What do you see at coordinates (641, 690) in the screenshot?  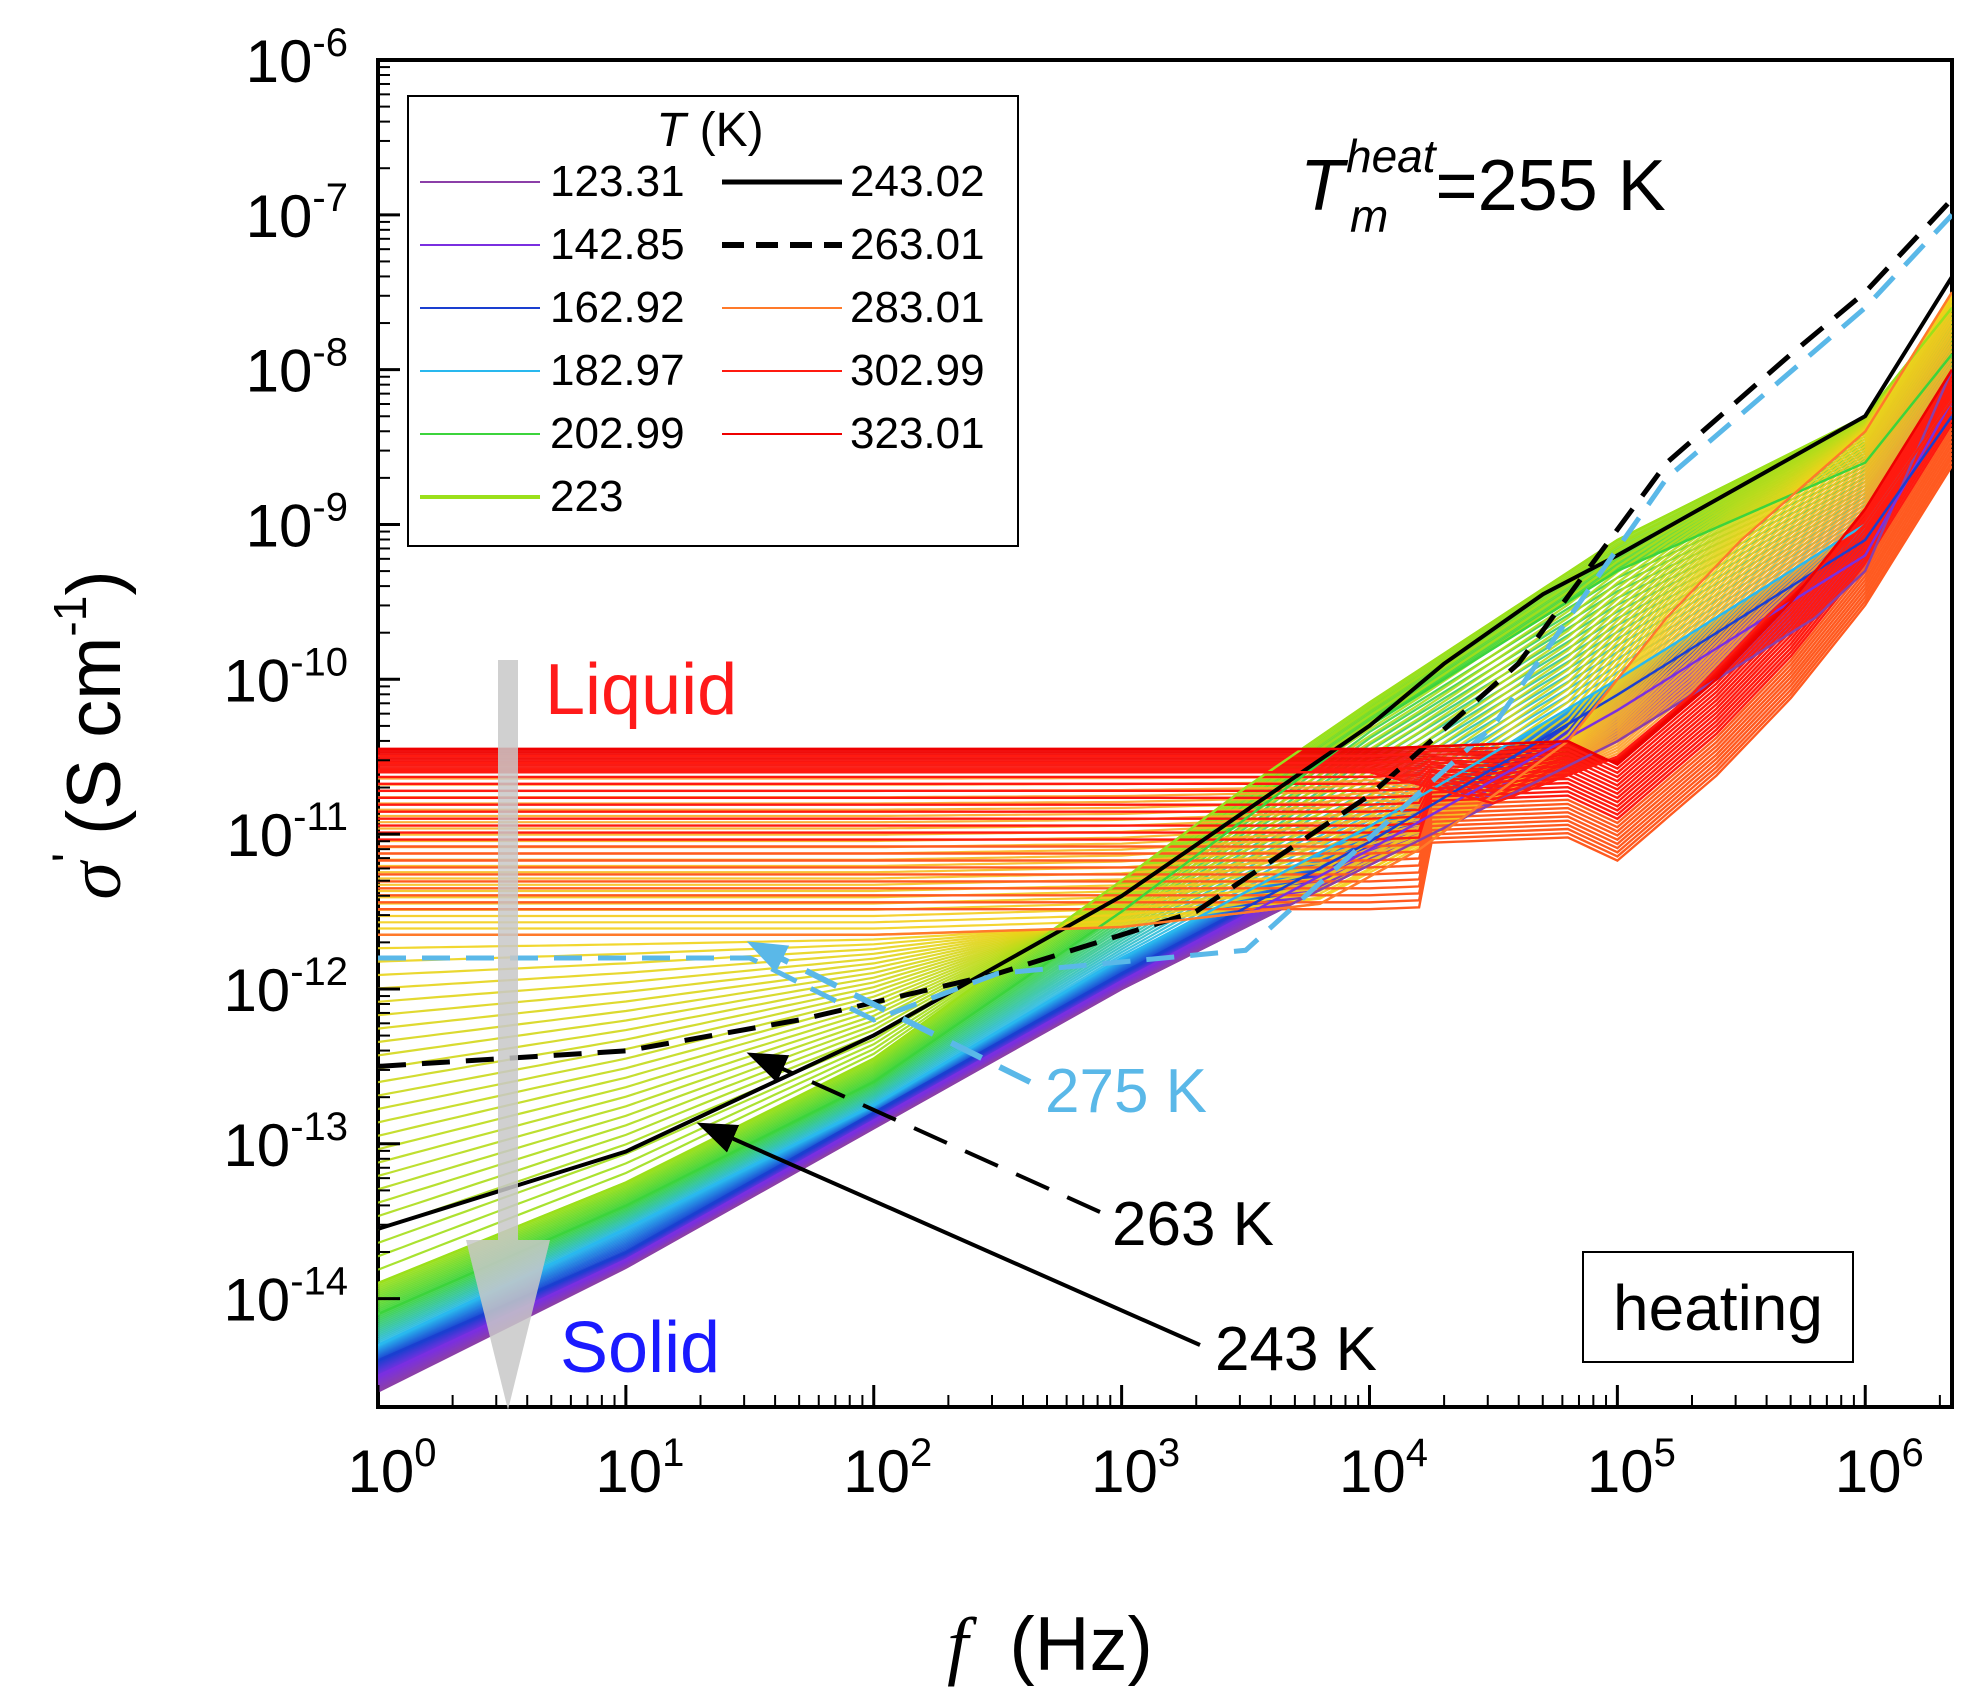 I see `liquid-label: Liquid` at bounding box center [641, 690].